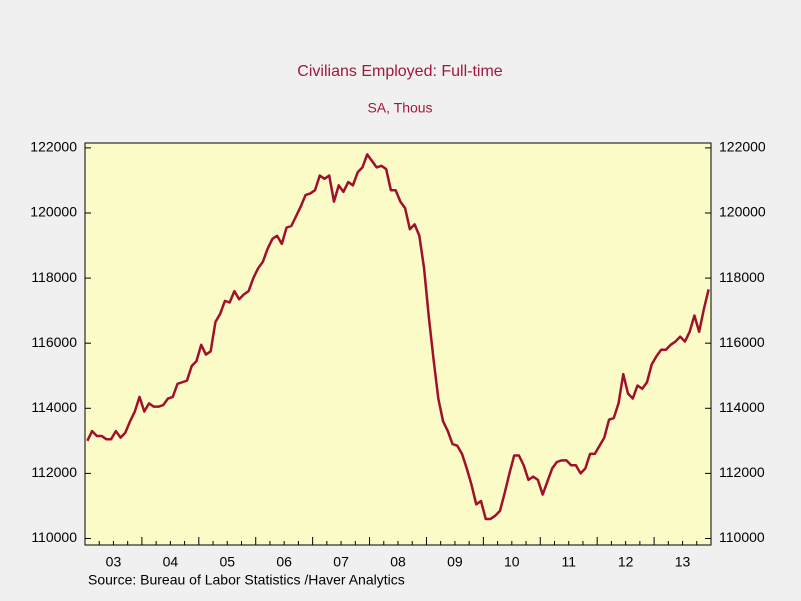 The height and width of the screenshot is (601, 801). I want to click on y2-tick-label: 112000, so click(742, 472).